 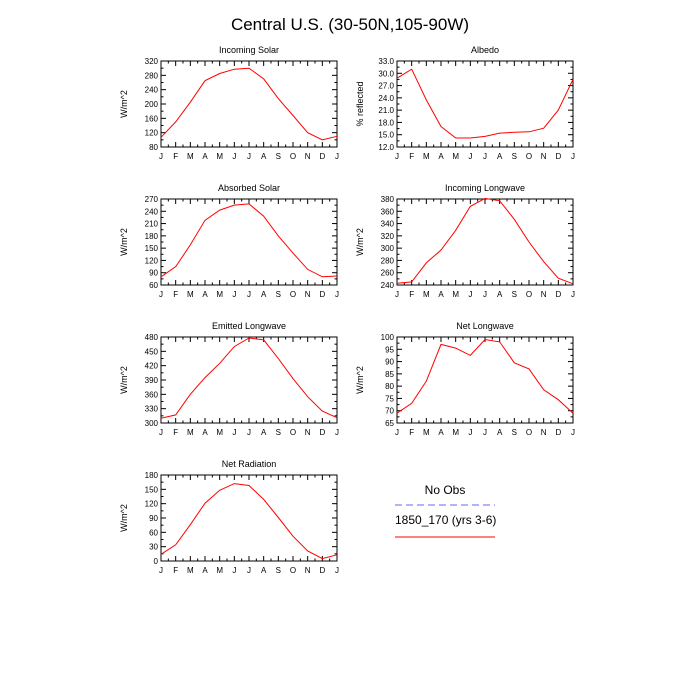 What do you see at coordinates (389, 423) in the screenshot?
I see `y-tick-label: 65` at bounding box center [389, 423].